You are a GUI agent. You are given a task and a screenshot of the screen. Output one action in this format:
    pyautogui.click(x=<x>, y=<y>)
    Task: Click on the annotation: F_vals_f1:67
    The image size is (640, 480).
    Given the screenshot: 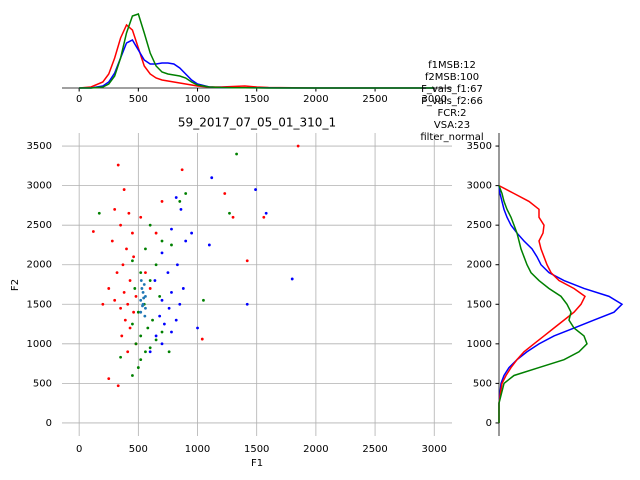 What is the action you would take?
    pyautogui.click(x=452, y=89)
    